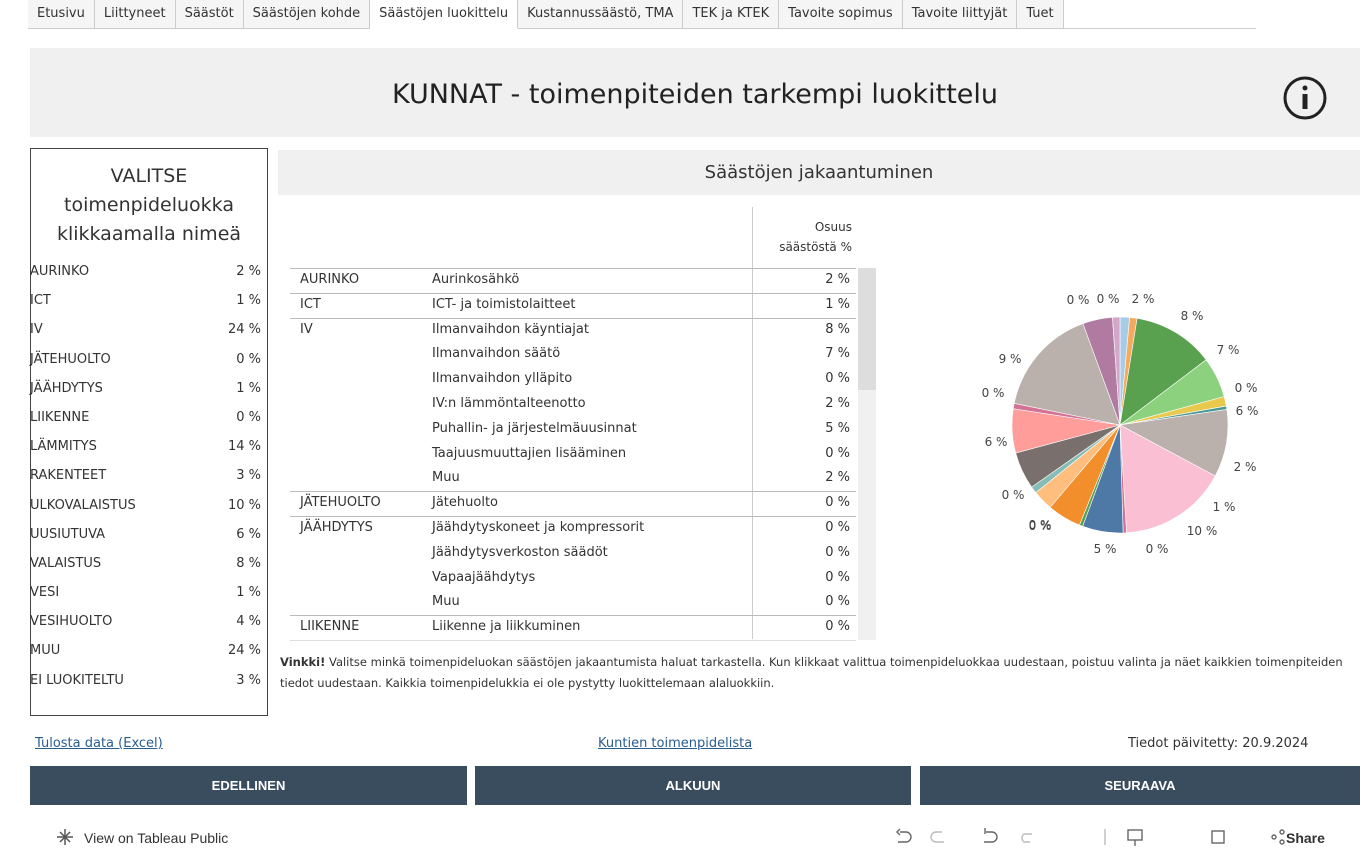  What do you see at coordinates (148, 329) in the screenshot?
I see `selector-row: IV 24 %` at bounding box center [148, 329].